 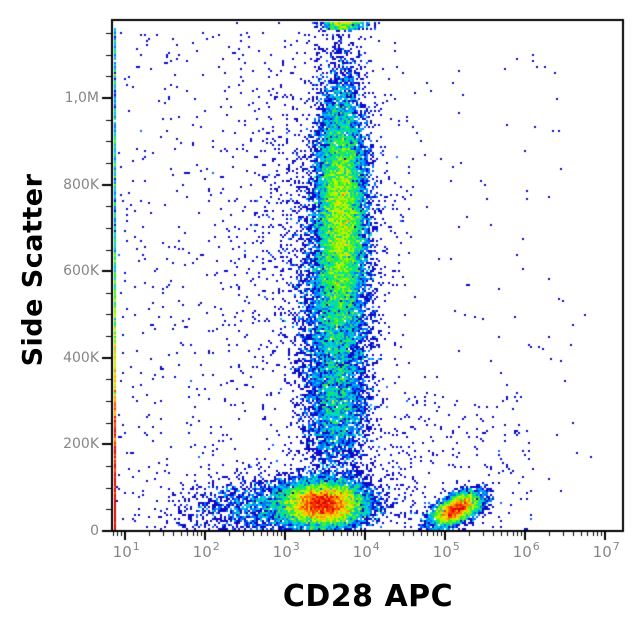 I want to click on x-tick-label: 101, so click(x=126, y=550).